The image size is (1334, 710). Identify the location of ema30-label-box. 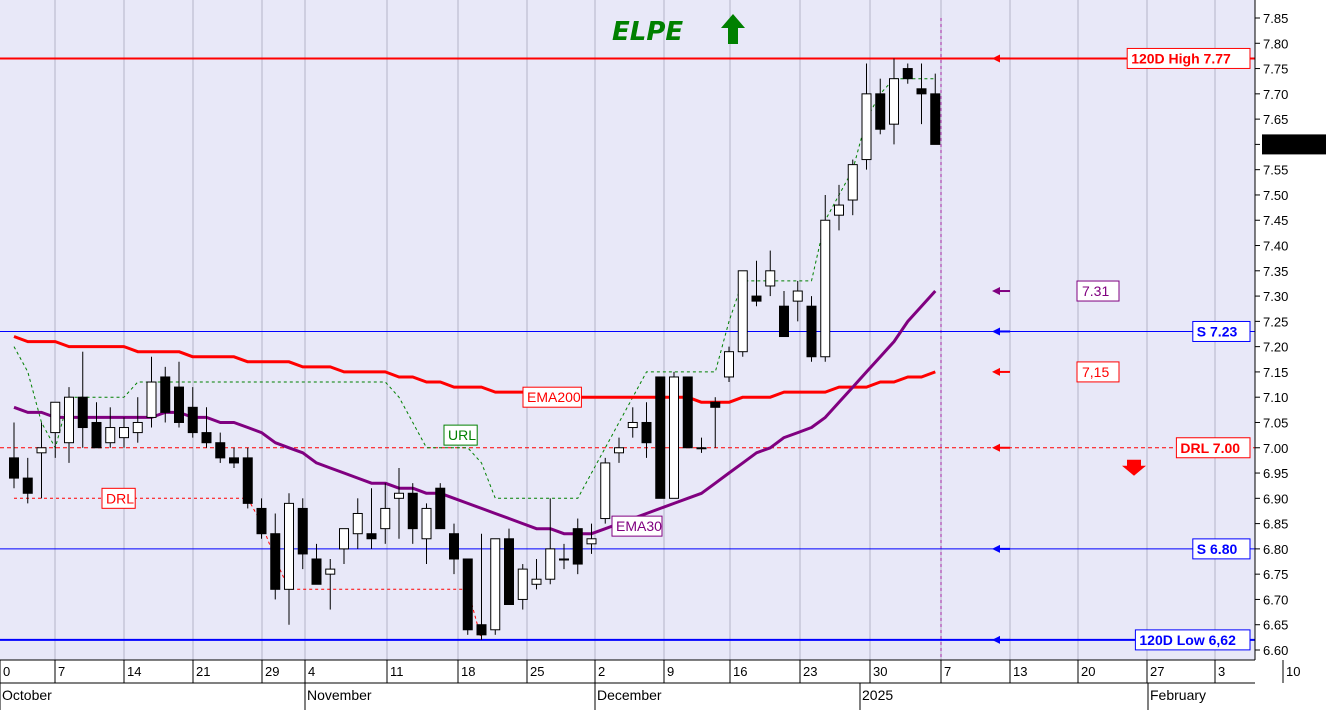
(637, 526).